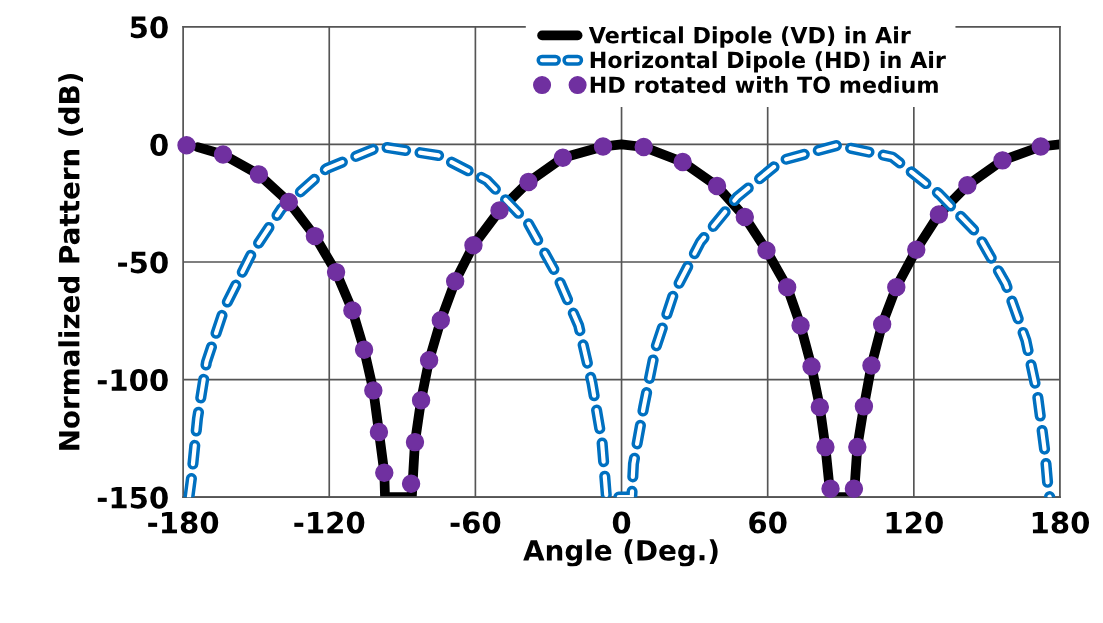 The height and width of the screenshot is (623, 1103). What do you see at coordinates (143, 262) in the screenshot?
I see `y-tick-label: -50` at bounding box center [143, 262].